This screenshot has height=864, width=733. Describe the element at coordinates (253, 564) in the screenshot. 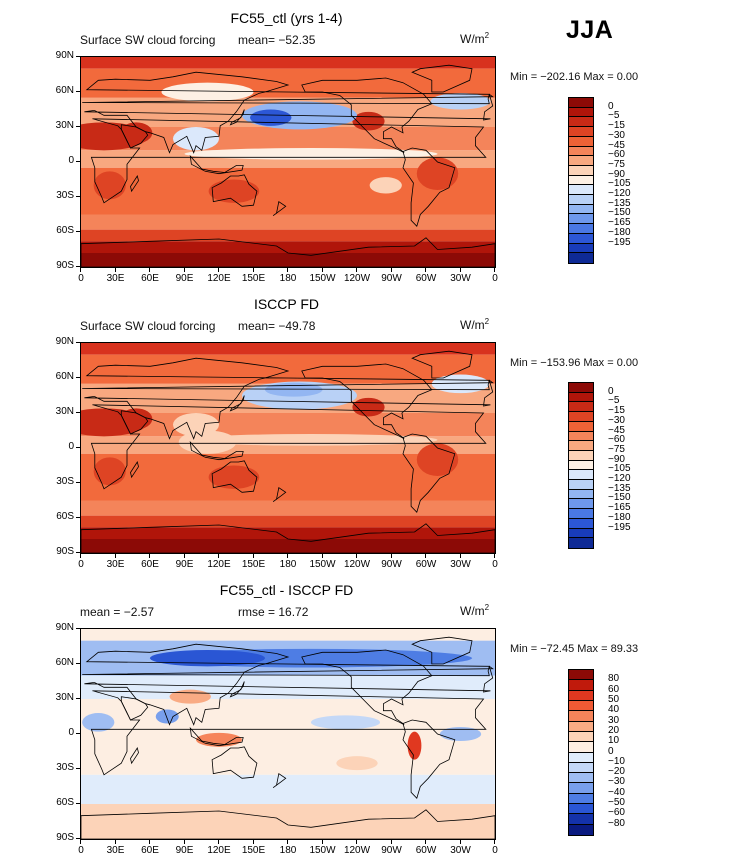

I see `x-tick-label: 150E` at that location.